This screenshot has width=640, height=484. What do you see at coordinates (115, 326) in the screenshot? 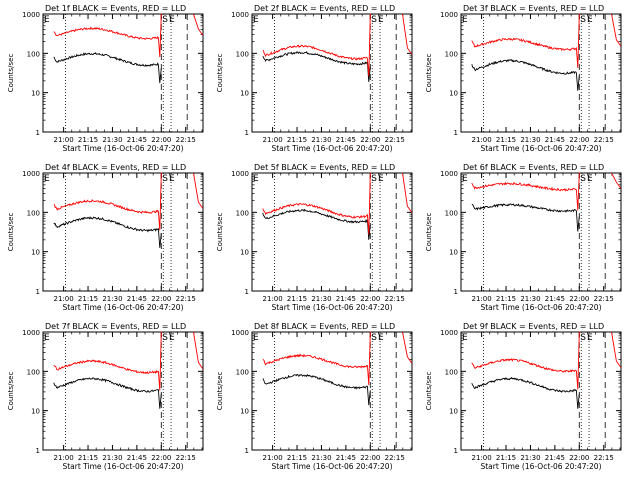
I see `chart-title: Det 7f BLACK = Events, RED = LLD` at bounding box center [115, 326].